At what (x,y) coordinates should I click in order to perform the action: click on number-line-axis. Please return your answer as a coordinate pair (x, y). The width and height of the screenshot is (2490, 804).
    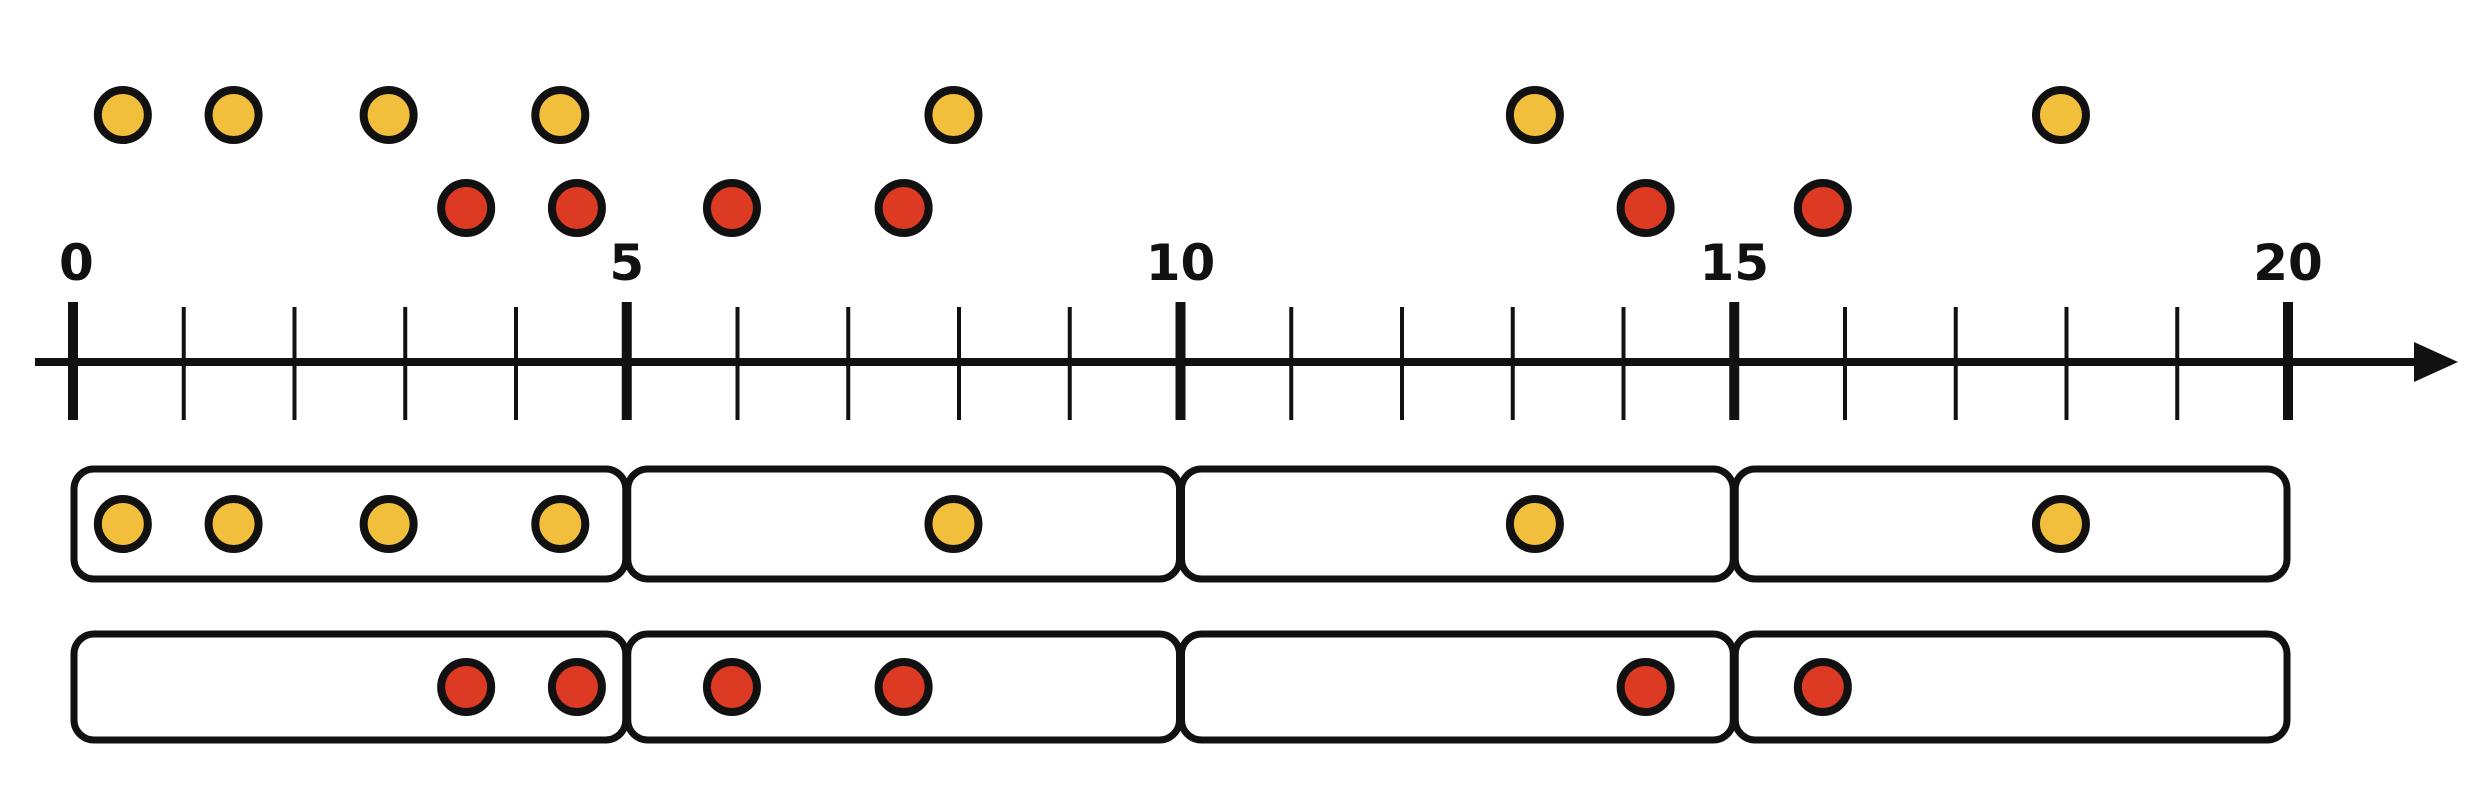
    Looking at the image, I should click on (1246, 361).